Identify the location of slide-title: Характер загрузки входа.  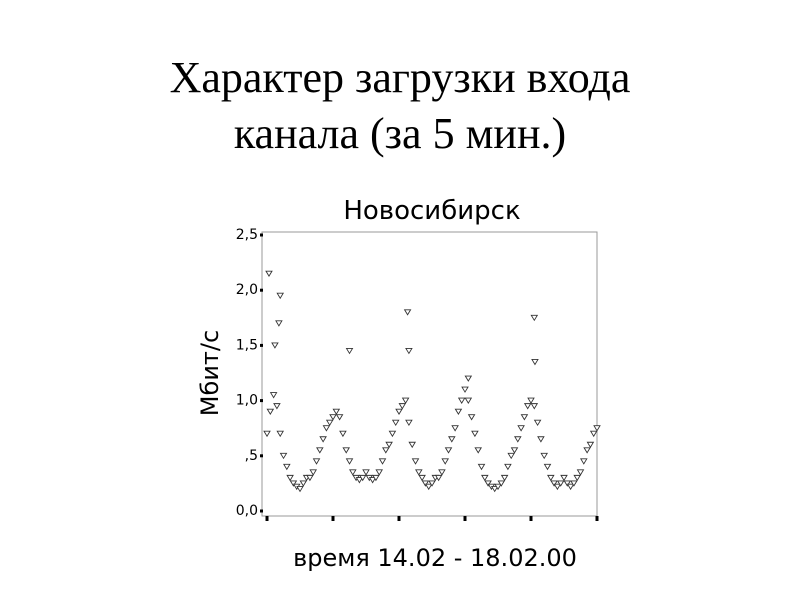
(400, 77).